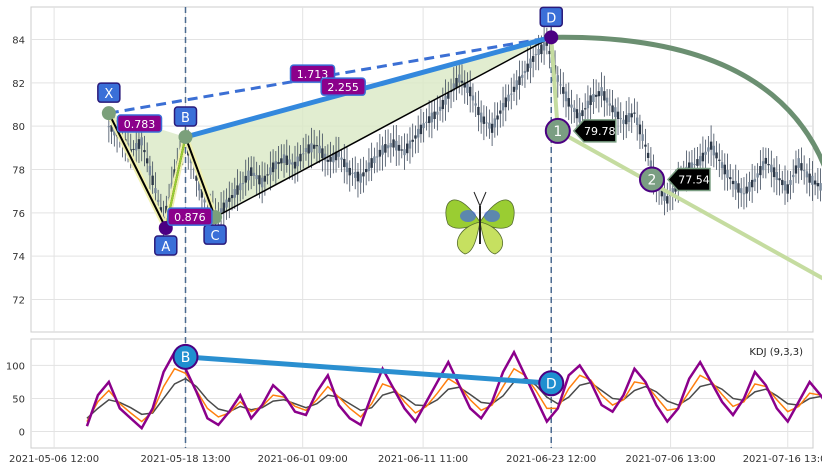 This screenshot has height=475, width=822. What do you see at coordinates (694, 179) in the screenshot?
I see `target-value-label: 77.54` at bounding box center [694, 179].